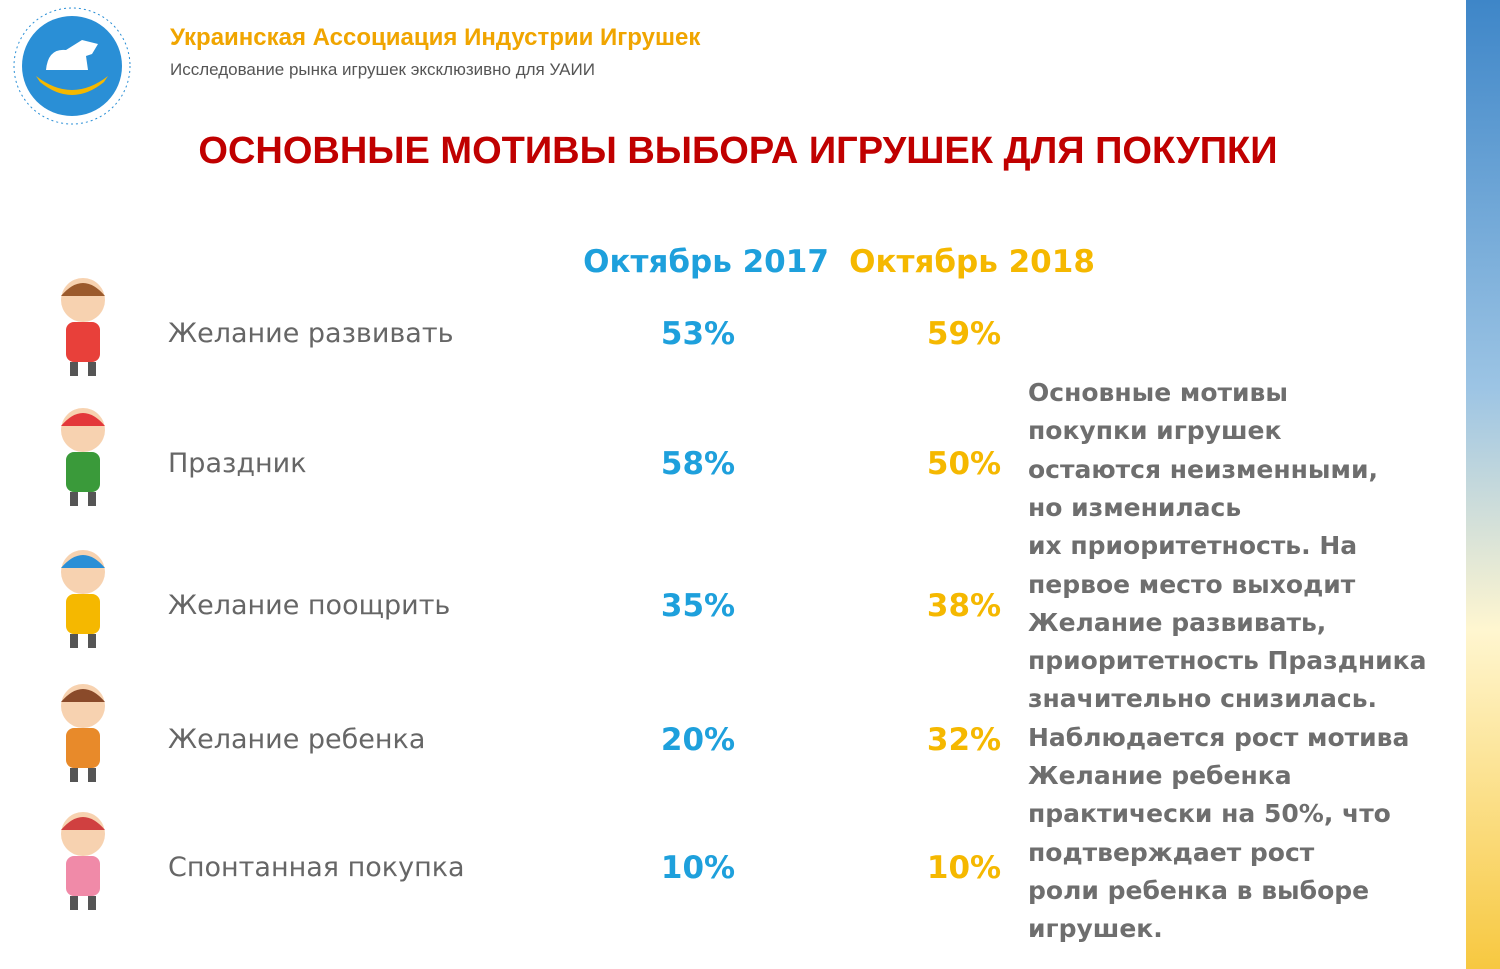  Describe the element at coordinates (1203, 469) in the screenshot. I see `note-line: остаются неизменными,` at that location.